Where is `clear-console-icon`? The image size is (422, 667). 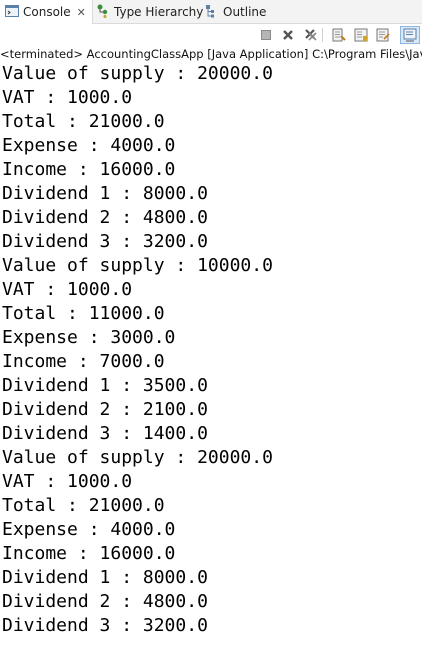 clear-console-icon is located at coordinates (339, 35).